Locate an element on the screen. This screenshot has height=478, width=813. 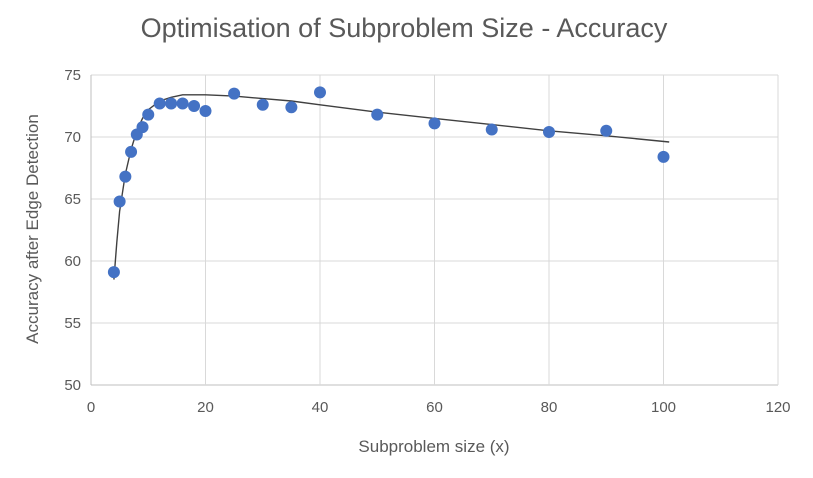
x-tick-label: 20 is located at coordinates (205, 407).